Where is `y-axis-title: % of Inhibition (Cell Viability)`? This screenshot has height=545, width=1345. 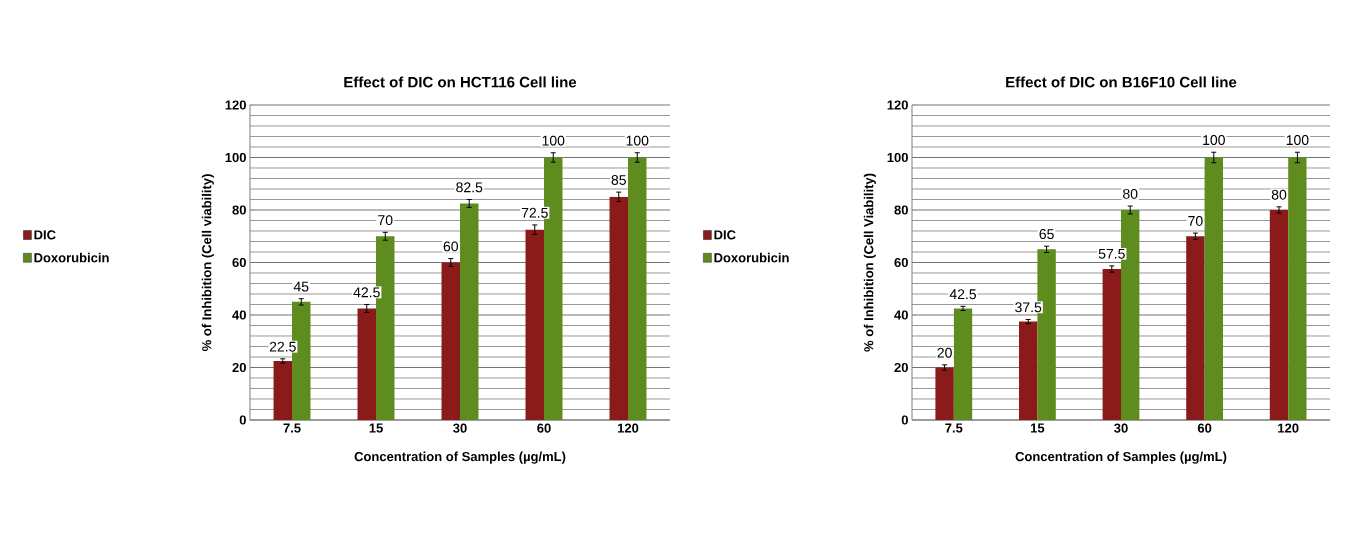 y-axis-title: % of Inhibition (Cell Viability) is located at coordinates (869, 262).